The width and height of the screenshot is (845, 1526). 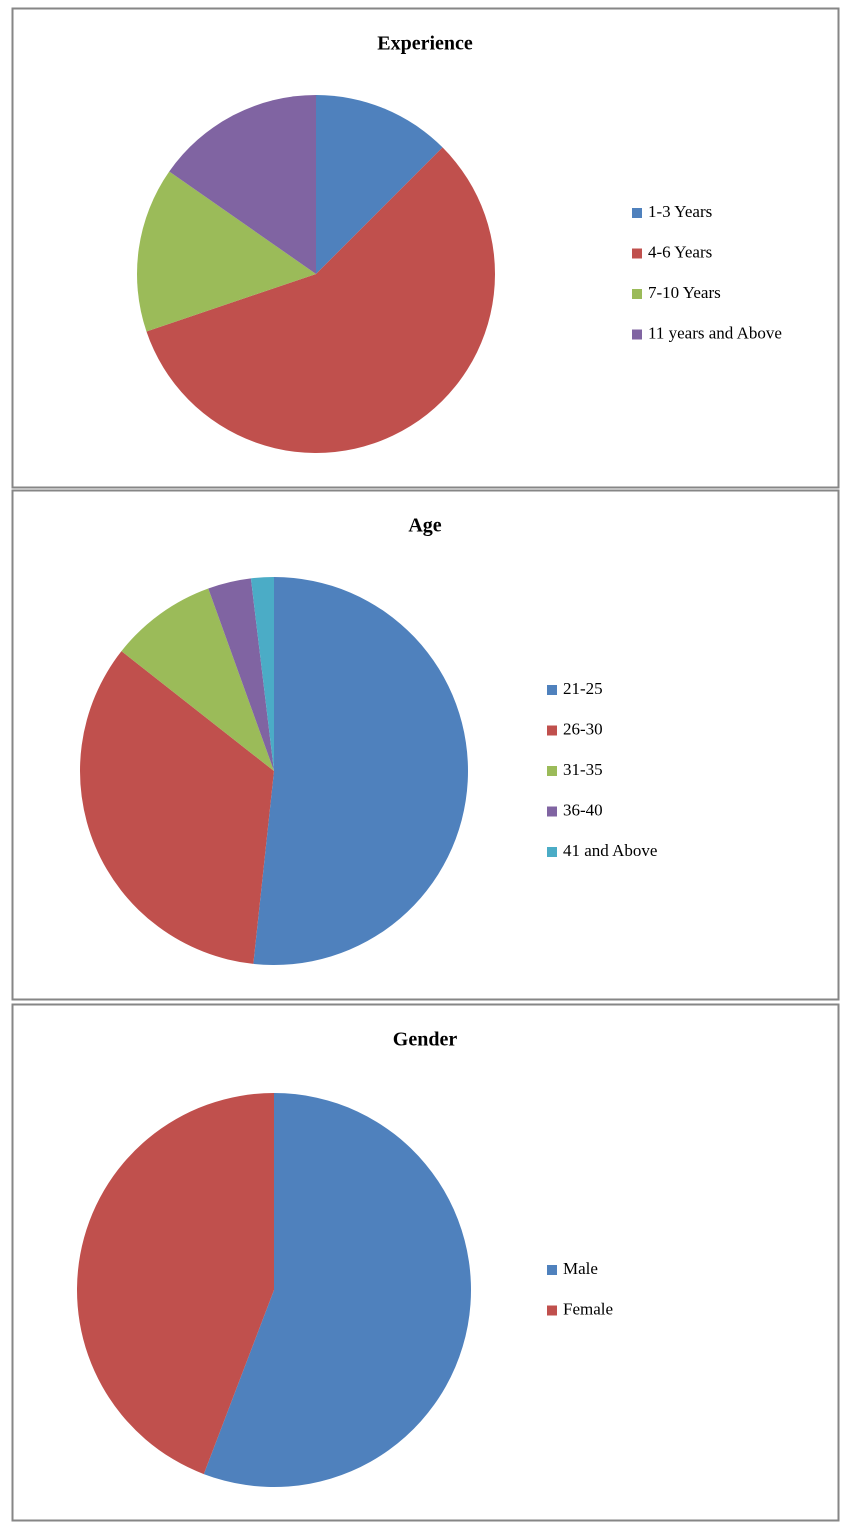 What do you see at coordinates (610, 850) in the screenshot?
I see `legend-label: 41 and Above` at bounding box center [610, 850].